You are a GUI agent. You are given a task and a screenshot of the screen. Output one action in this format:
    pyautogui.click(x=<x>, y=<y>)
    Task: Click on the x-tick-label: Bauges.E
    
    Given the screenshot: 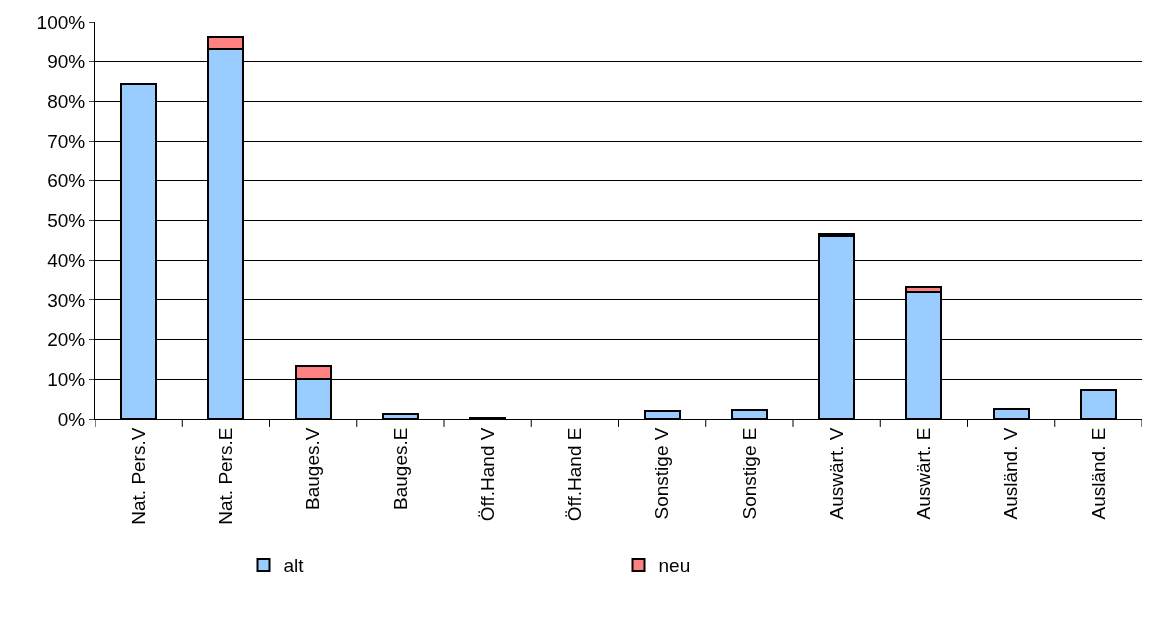 What is the action you would take?
    pyautogui.click(x=400, y=469)
    